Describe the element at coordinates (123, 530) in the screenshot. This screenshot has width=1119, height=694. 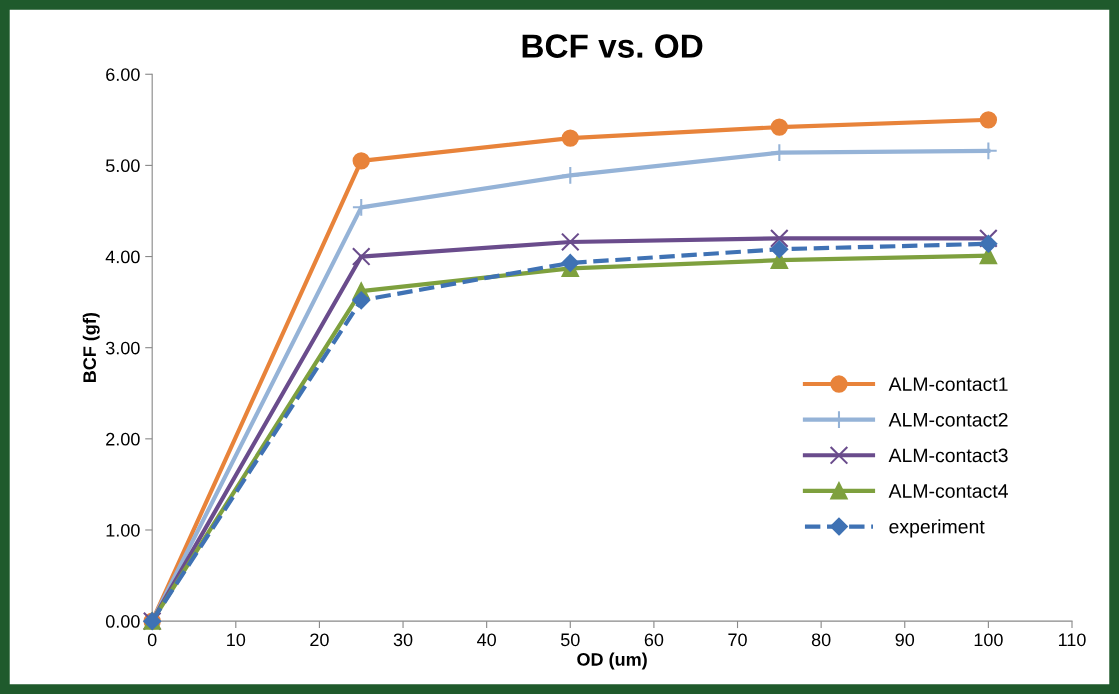
I see `y-tick-label: 1.00` at that location.